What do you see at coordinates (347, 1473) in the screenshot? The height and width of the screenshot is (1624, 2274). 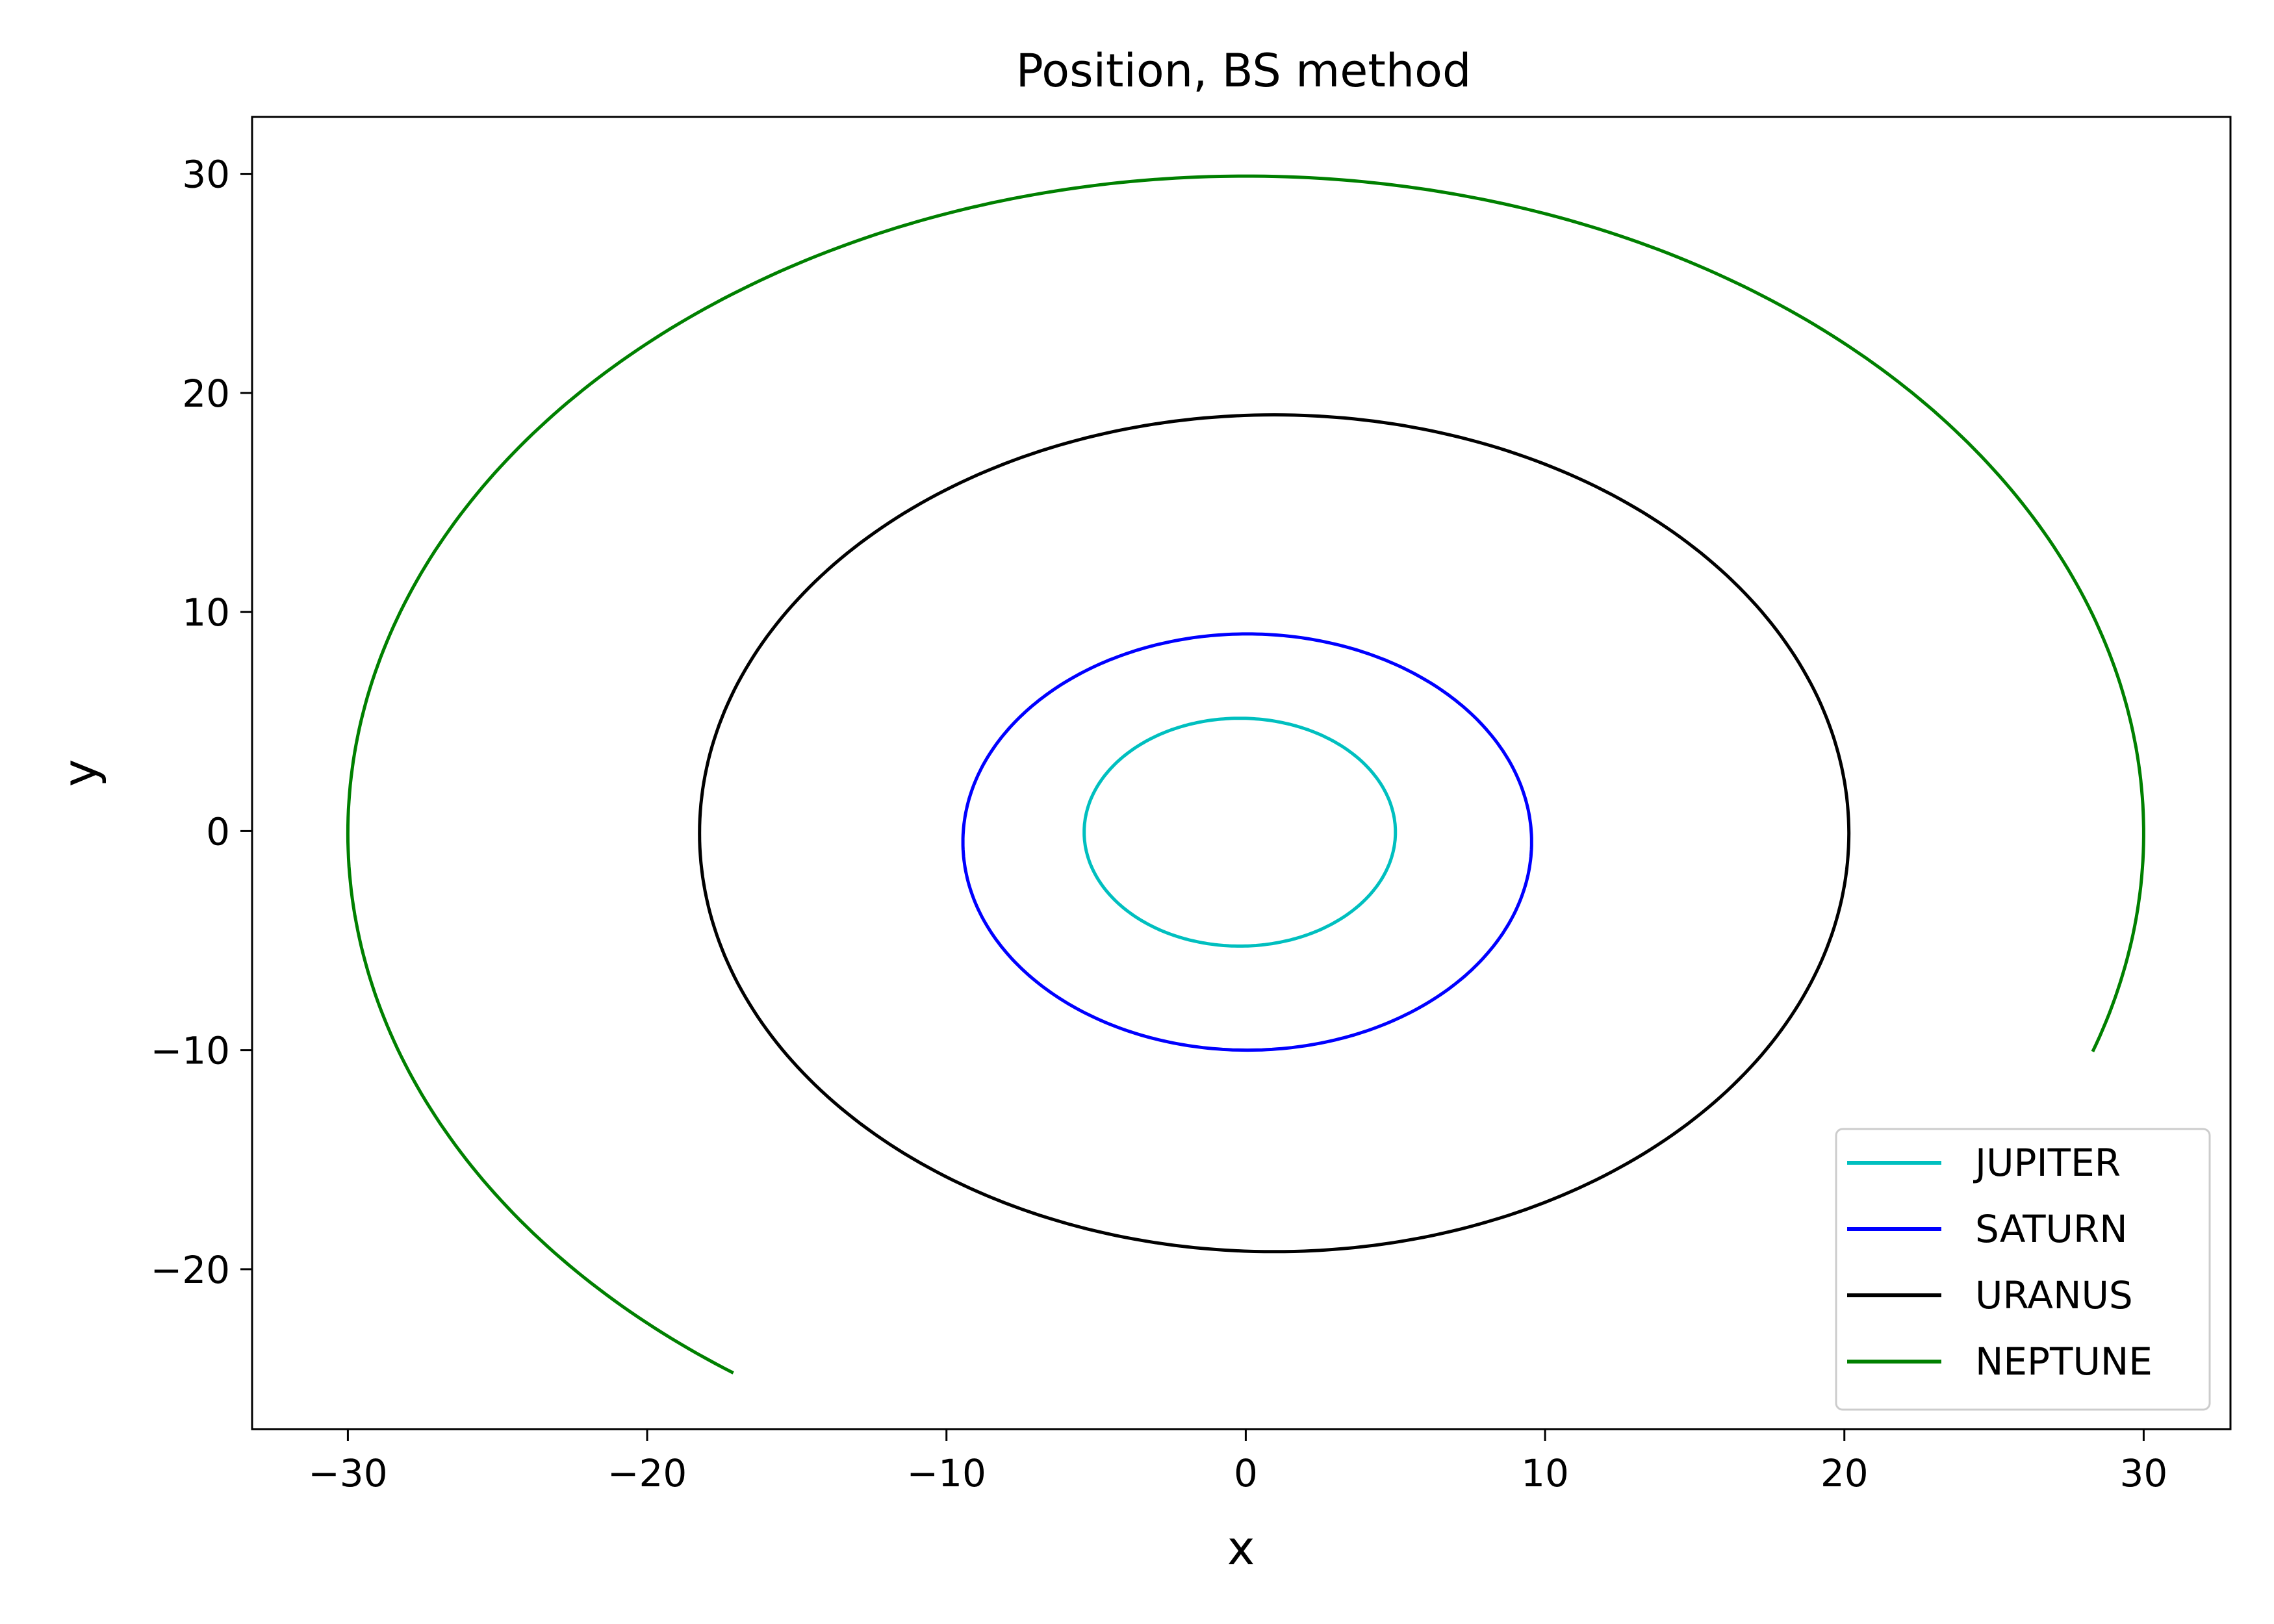 I see `x-tick-label: −30` at bounding box center [347, 1473].